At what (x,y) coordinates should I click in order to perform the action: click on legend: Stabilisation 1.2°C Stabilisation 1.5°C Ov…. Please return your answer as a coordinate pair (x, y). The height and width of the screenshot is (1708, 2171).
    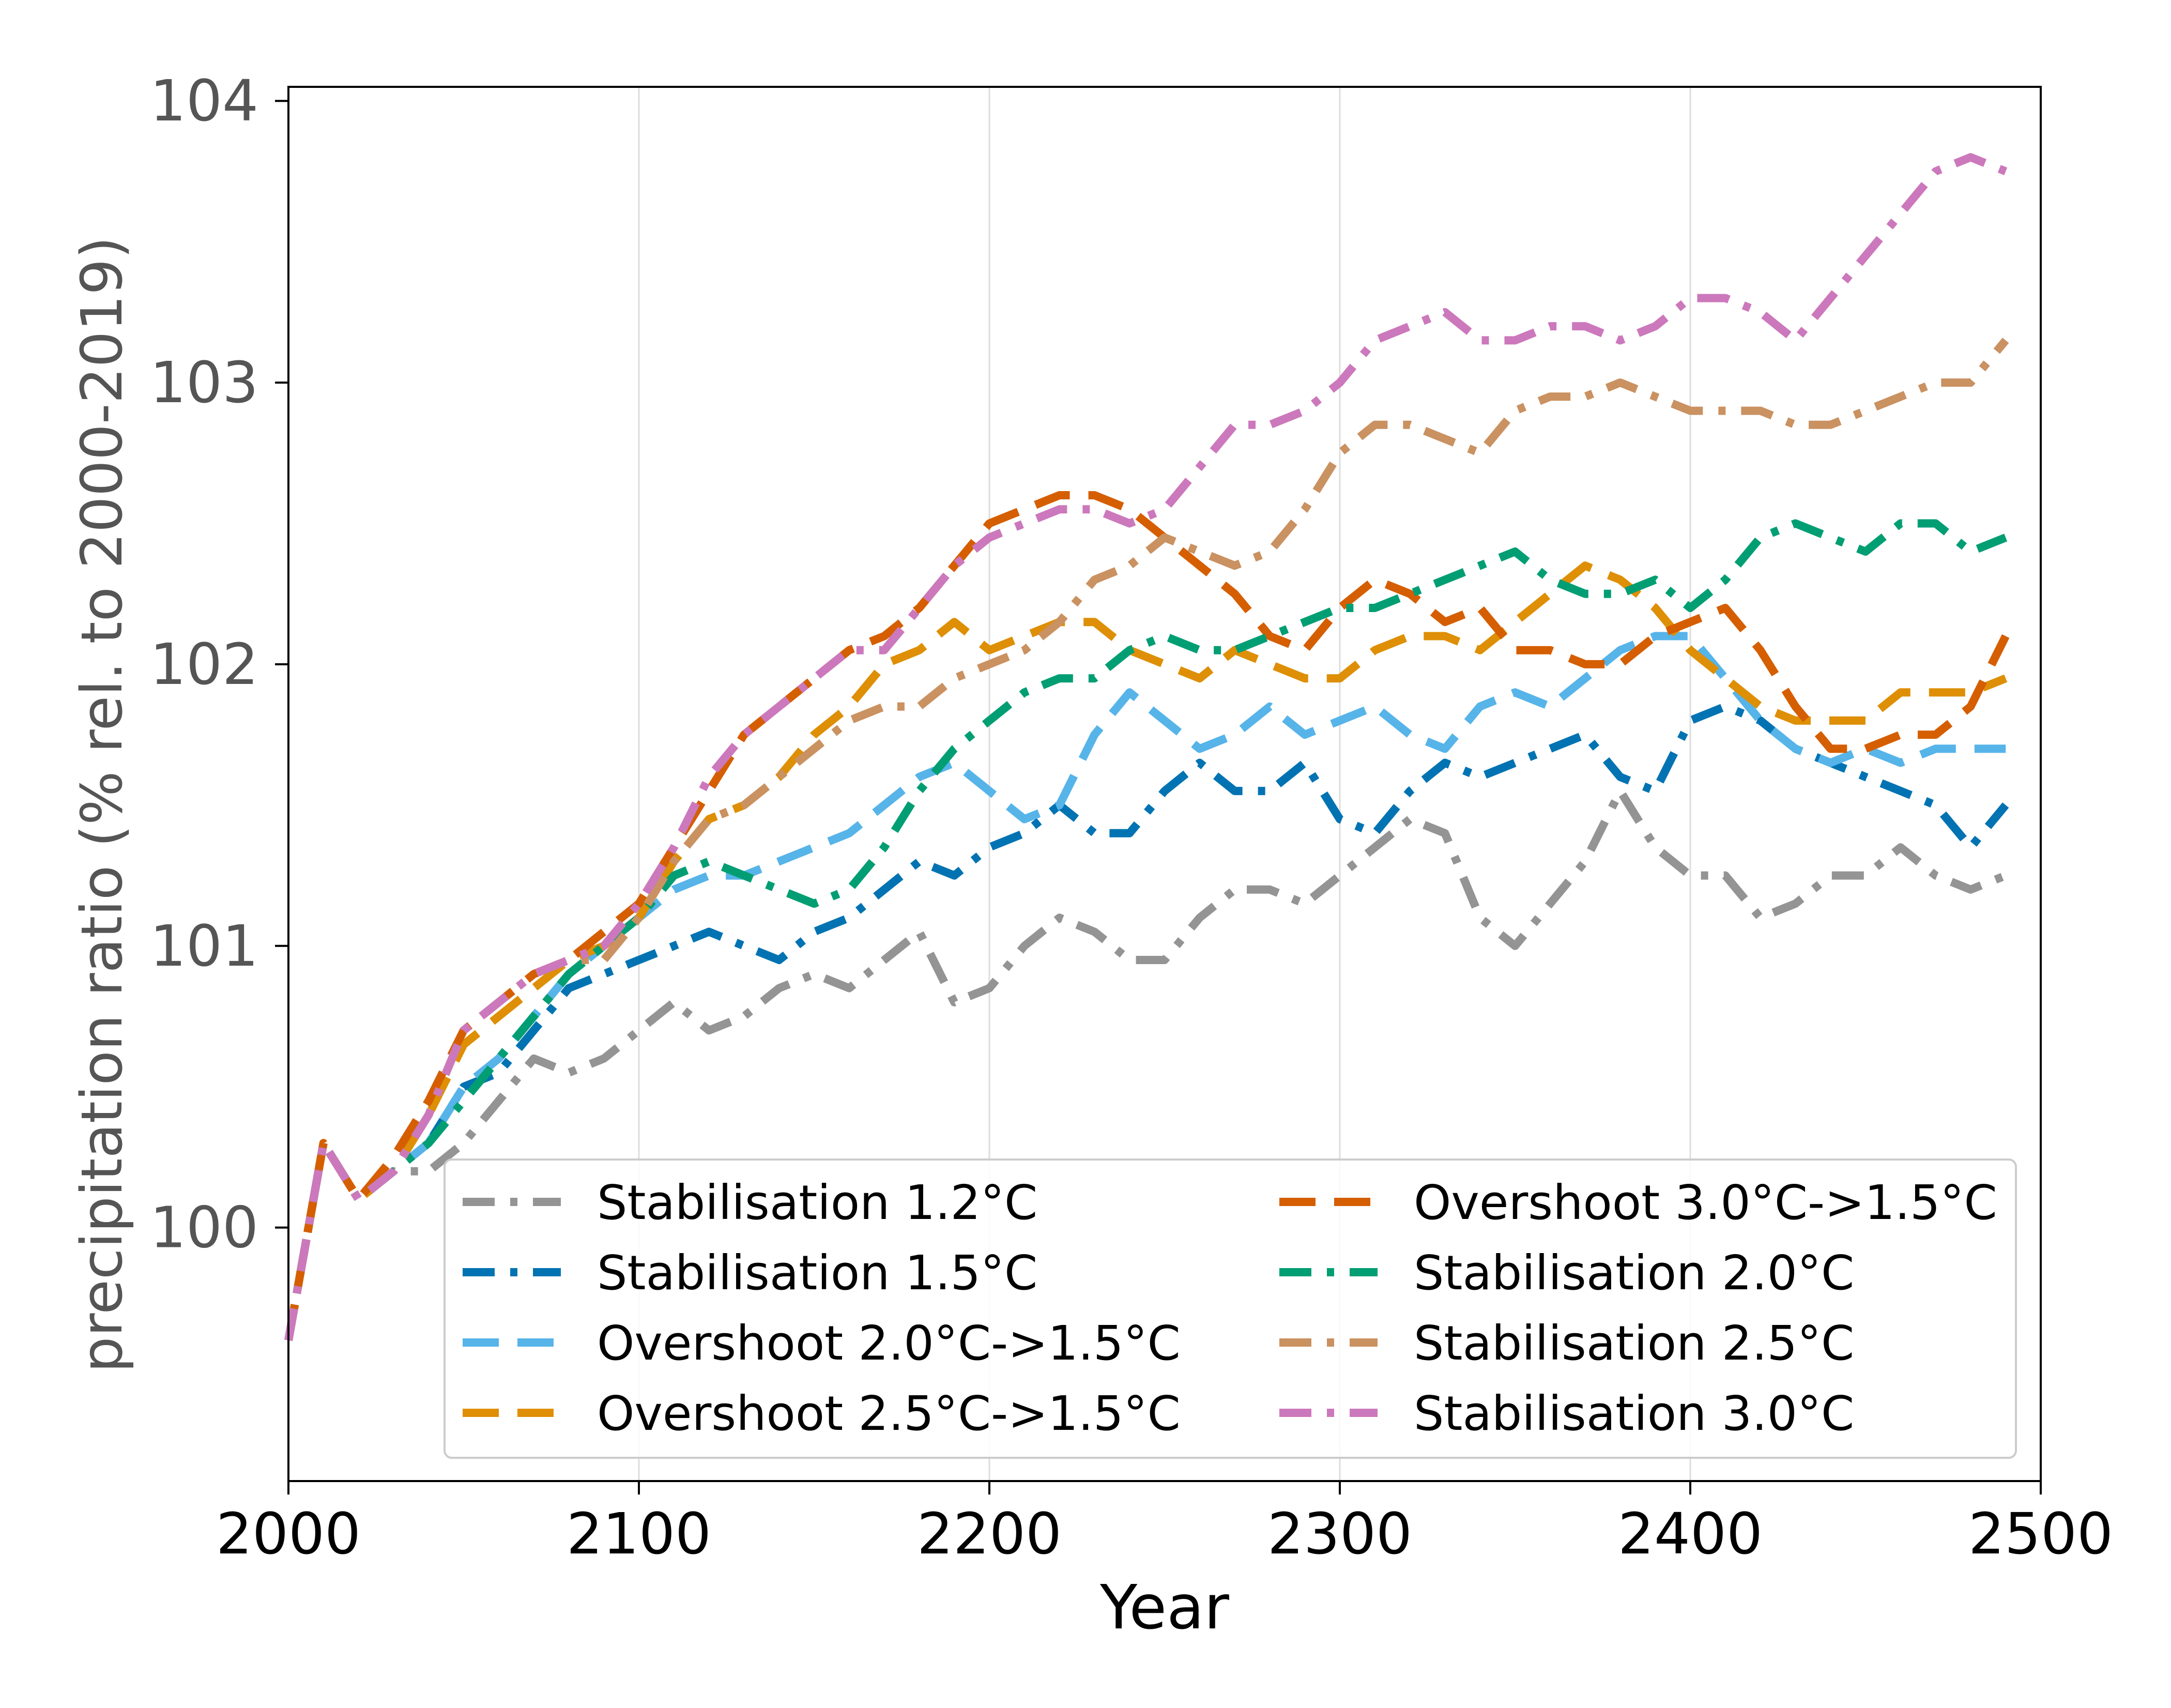
    Looking at the image, I should click on (1230, 1308).